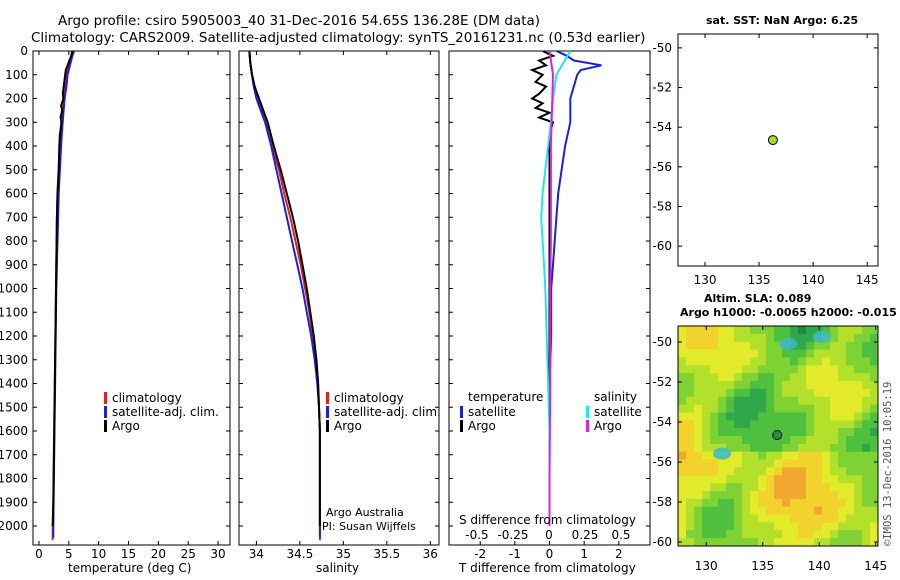  I want to click on temperature-legend: climatology satellite-adj. clim. Argo, so click(161, 412).